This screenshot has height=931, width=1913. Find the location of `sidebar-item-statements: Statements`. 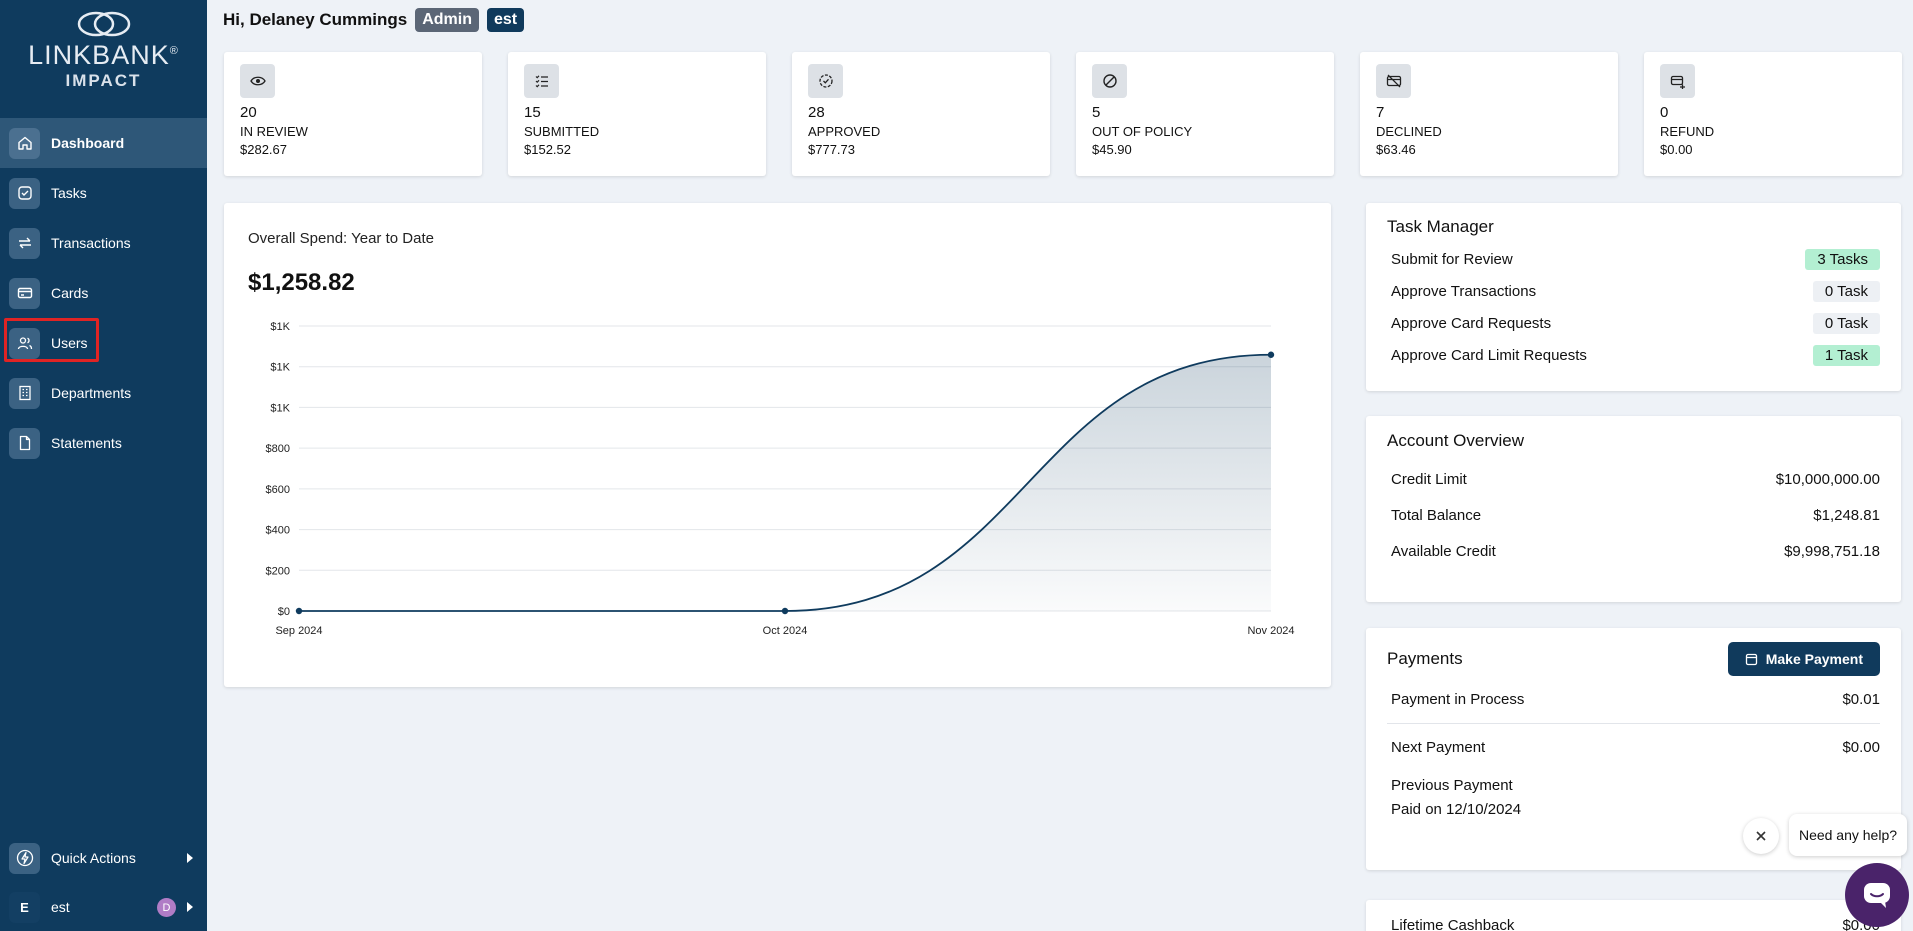

sidebar-item-statements: Statements is located at coordinates (103, 443).